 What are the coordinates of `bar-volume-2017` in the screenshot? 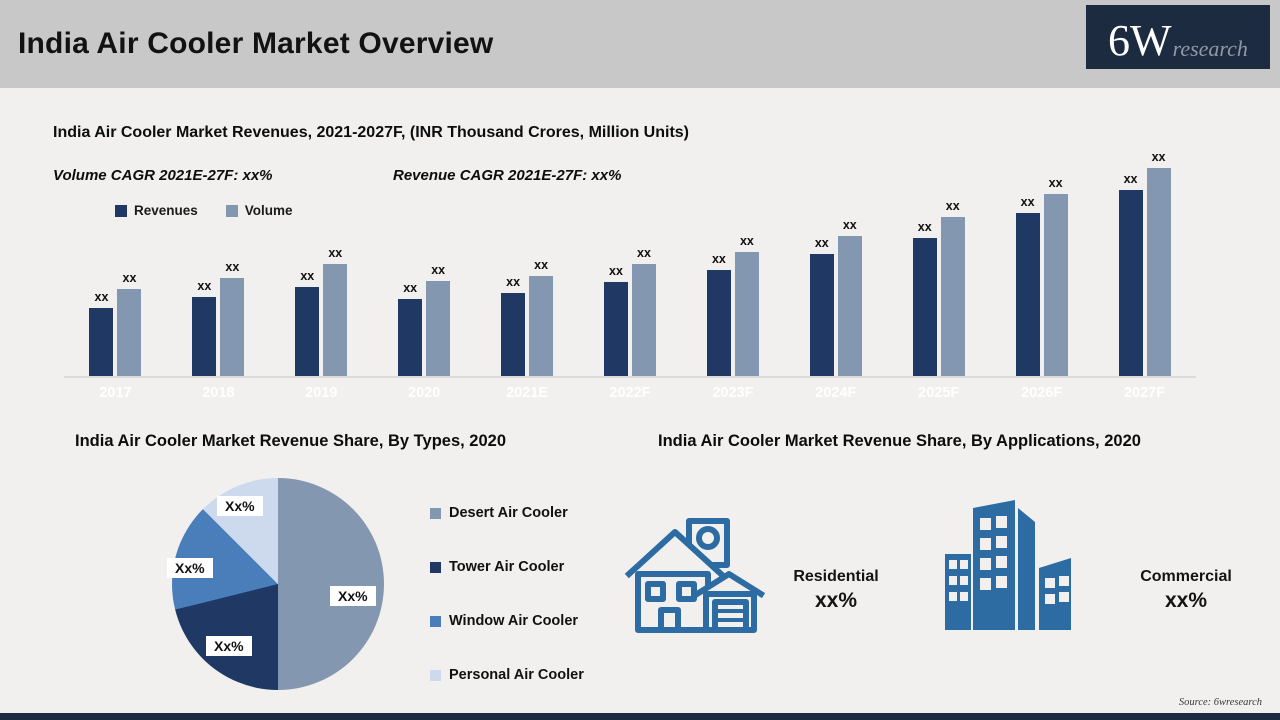 It's located at (129, 332).